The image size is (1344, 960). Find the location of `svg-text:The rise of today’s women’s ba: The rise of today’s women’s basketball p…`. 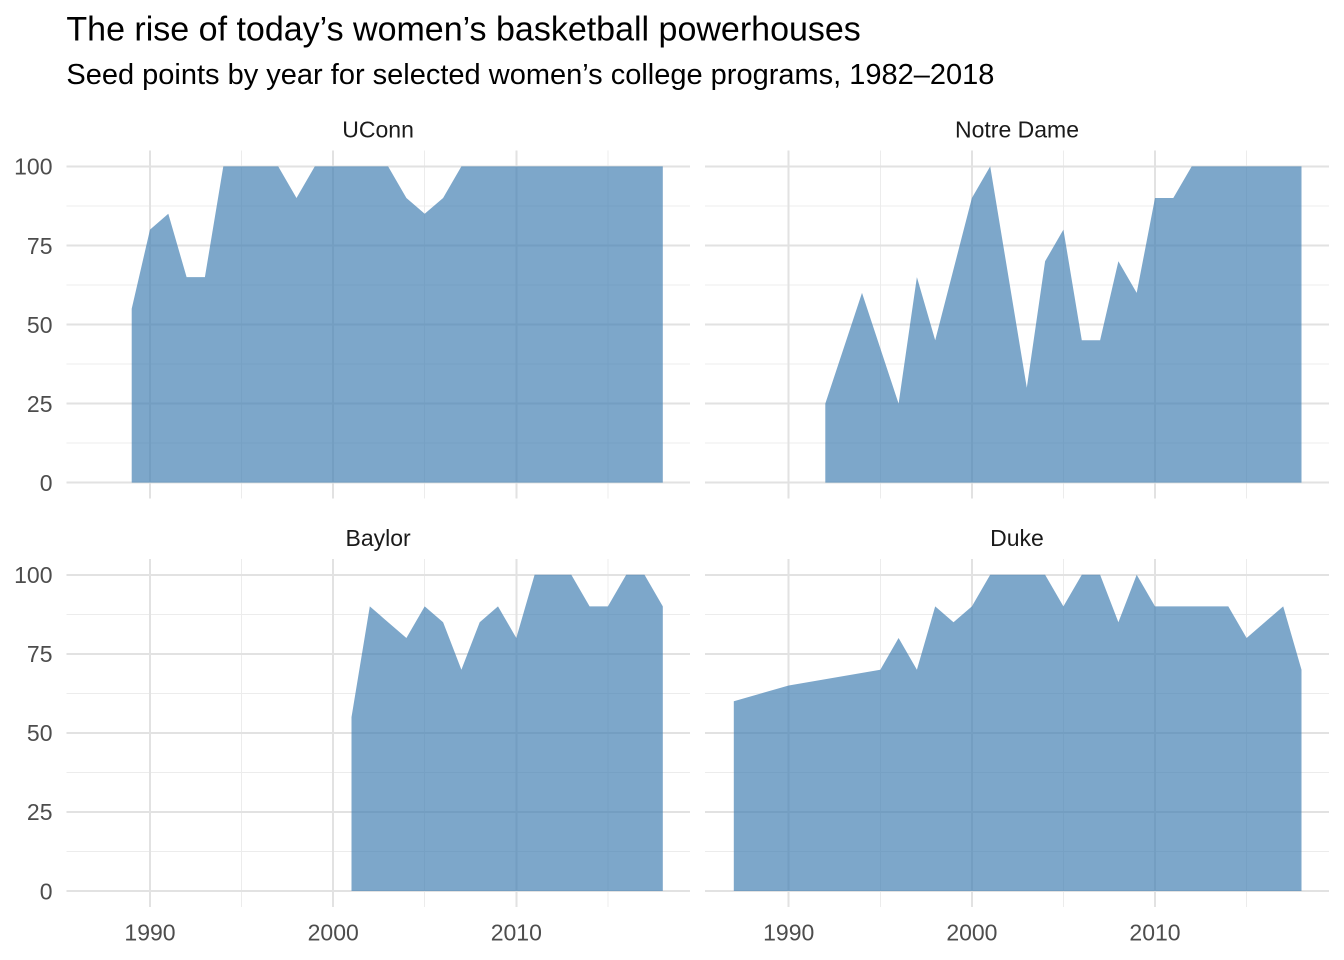

svg-text:The rise of today’s women’s ba: The rise of today’s women’s basketball p… is located at coordinates (463, 30).